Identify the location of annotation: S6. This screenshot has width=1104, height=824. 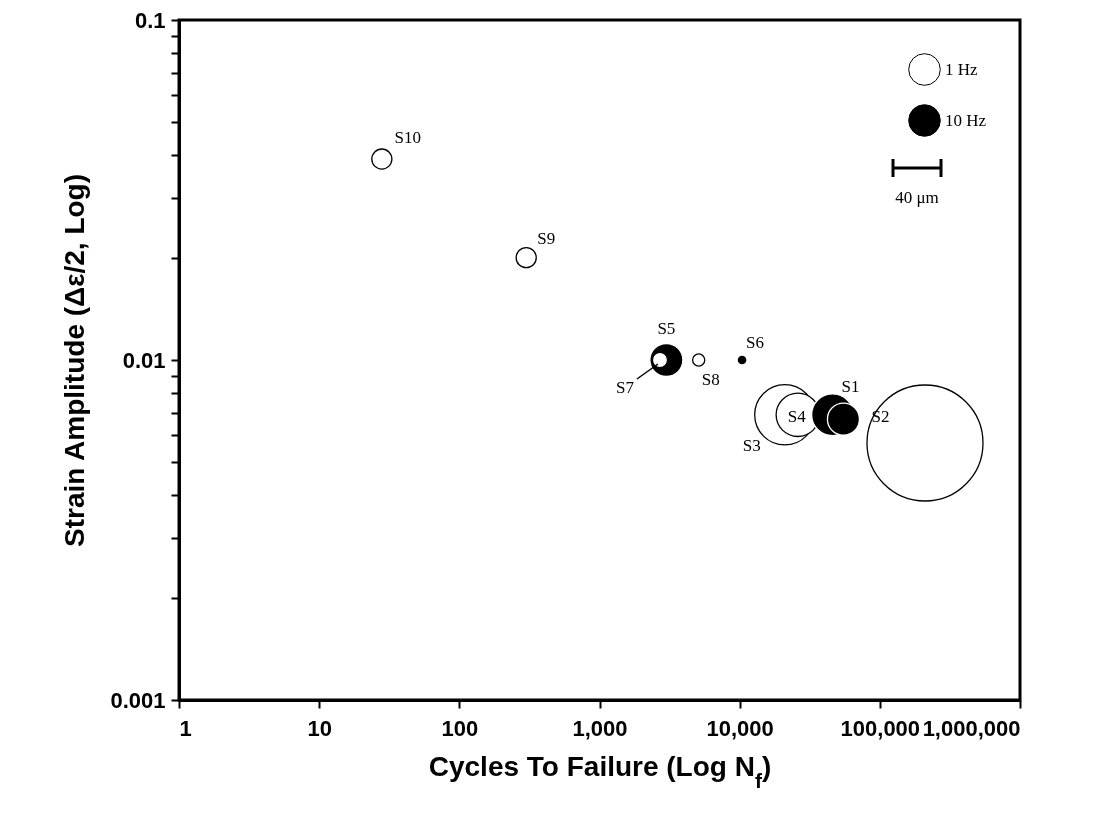
(755, 342).